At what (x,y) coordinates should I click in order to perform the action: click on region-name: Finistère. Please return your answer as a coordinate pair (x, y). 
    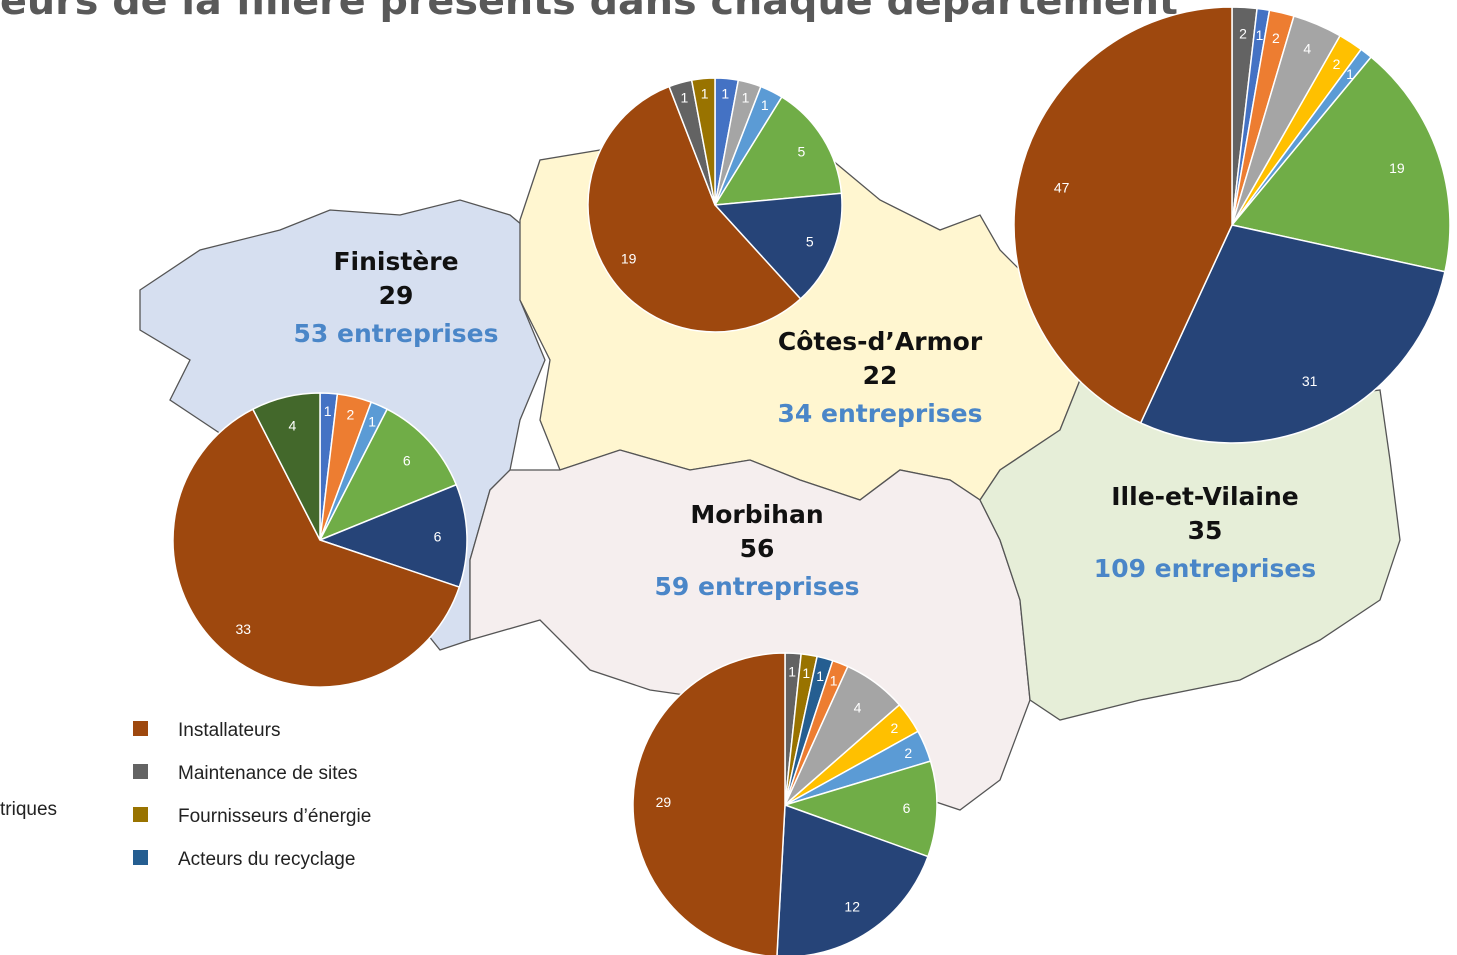
    Looking at the image, I should click on (395, 261).